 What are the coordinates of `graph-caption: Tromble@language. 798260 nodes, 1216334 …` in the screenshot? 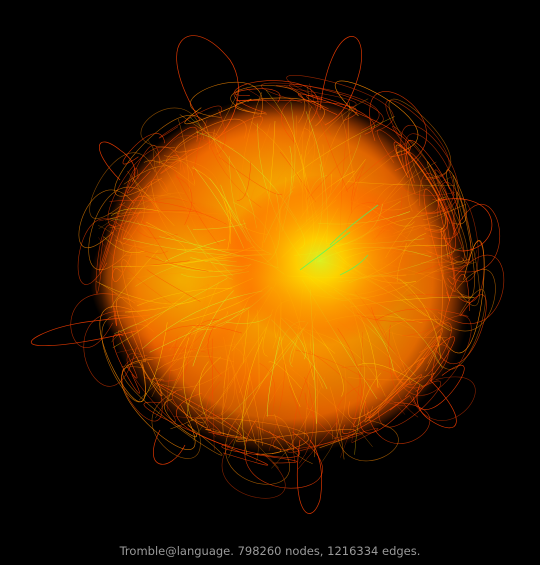 It's located at (270, 551).